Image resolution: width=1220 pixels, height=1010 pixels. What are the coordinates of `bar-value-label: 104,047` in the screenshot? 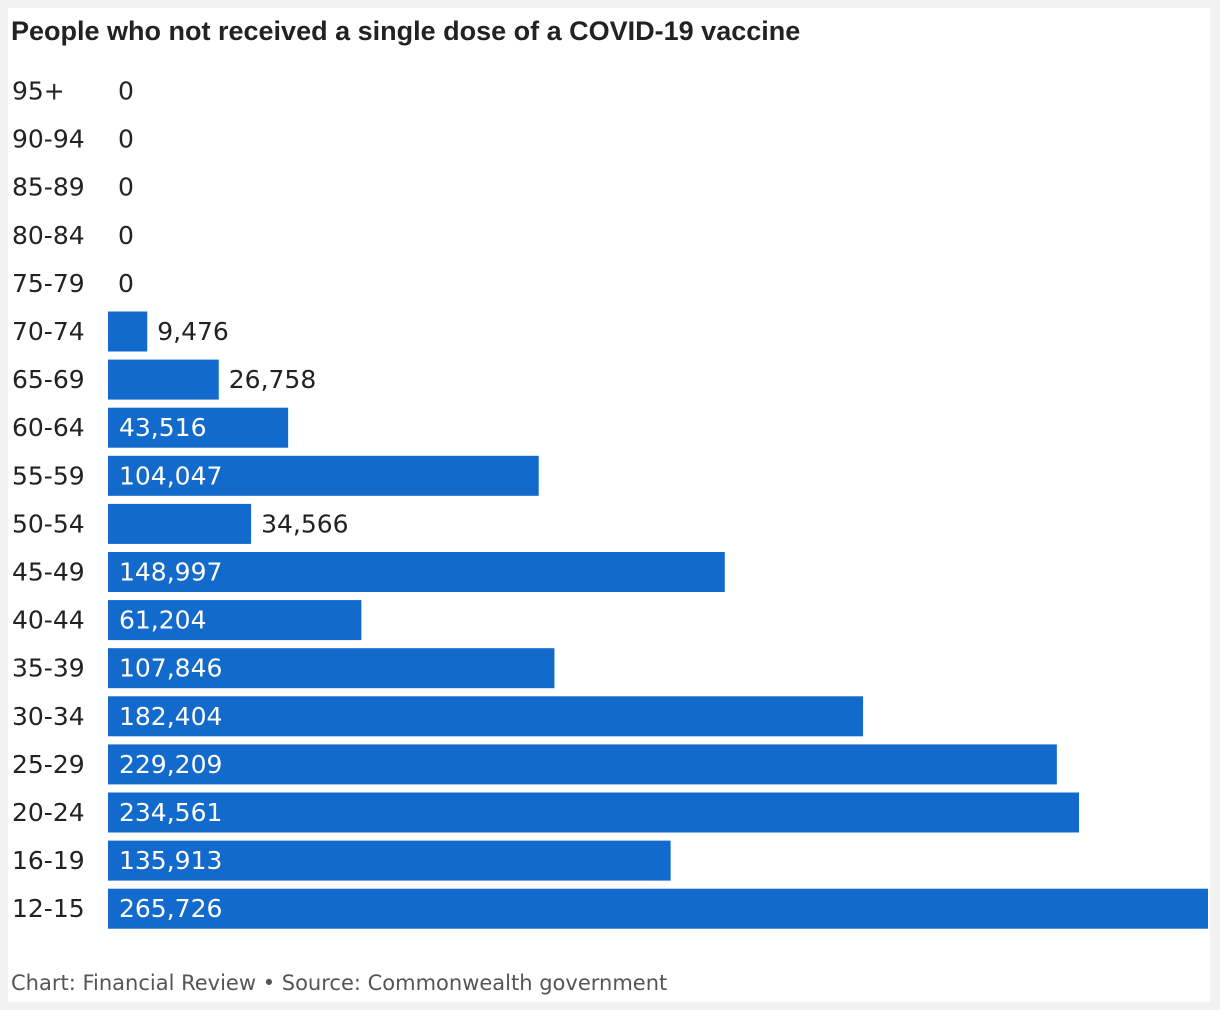 It's located at (170, 475).